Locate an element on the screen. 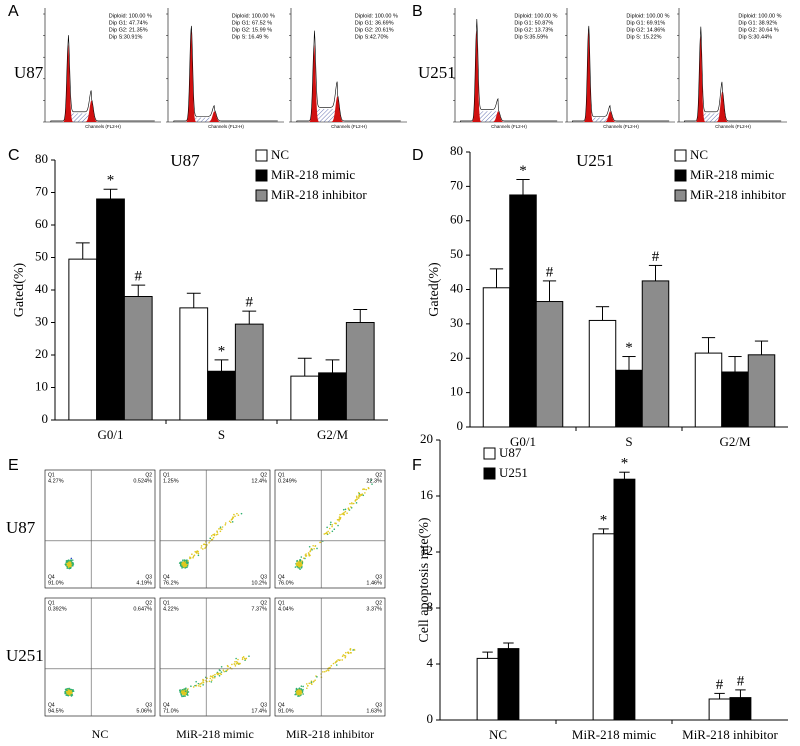  quadrant-name: Q4 is located at coordinates (51, 577).